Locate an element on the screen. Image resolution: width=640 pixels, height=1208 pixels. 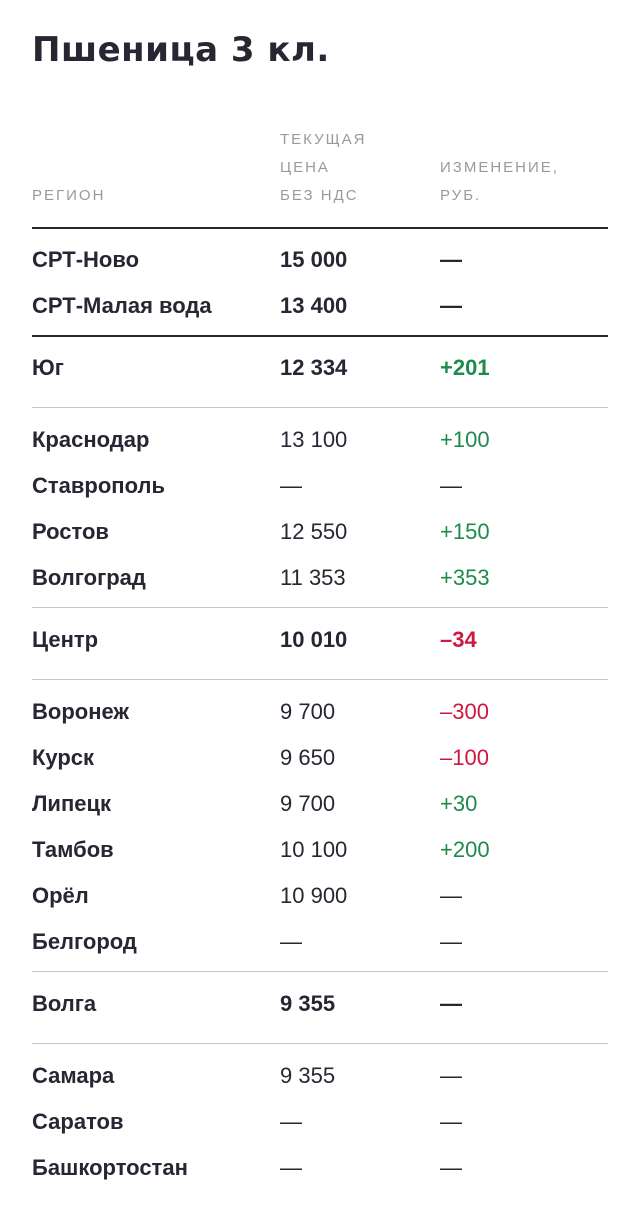
change-cell: –100 is located at coordinates (464, 757).